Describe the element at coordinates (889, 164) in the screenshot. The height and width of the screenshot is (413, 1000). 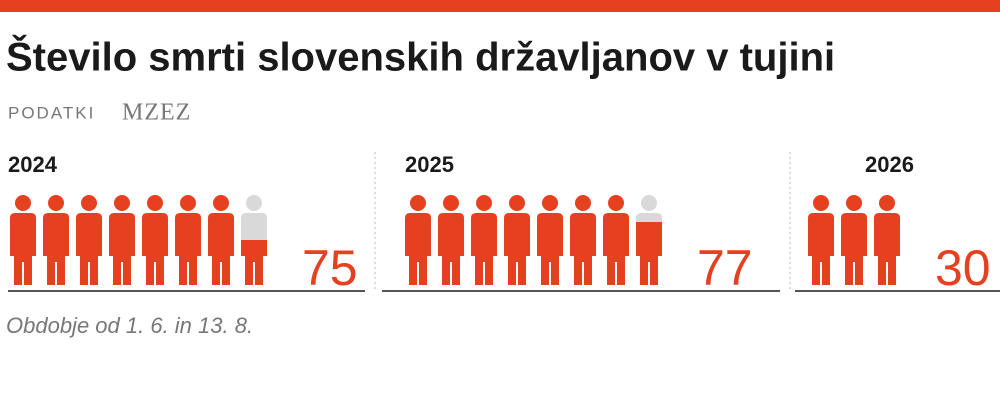
I see `year-label: 2026` at that location.